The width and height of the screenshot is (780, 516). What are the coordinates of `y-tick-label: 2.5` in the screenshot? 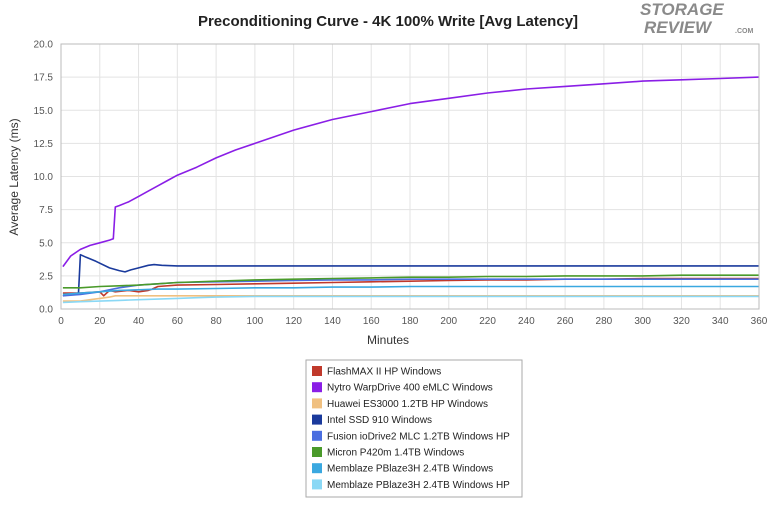 It's located at (46, 276).